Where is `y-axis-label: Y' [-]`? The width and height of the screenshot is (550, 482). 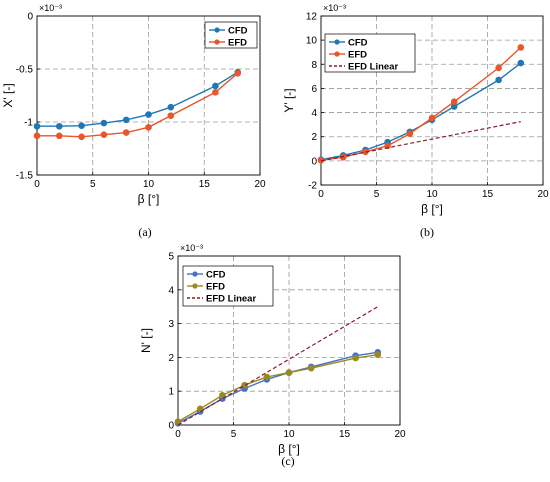
y-axis-label: Y' [-] is located at coordinates (289, 100).